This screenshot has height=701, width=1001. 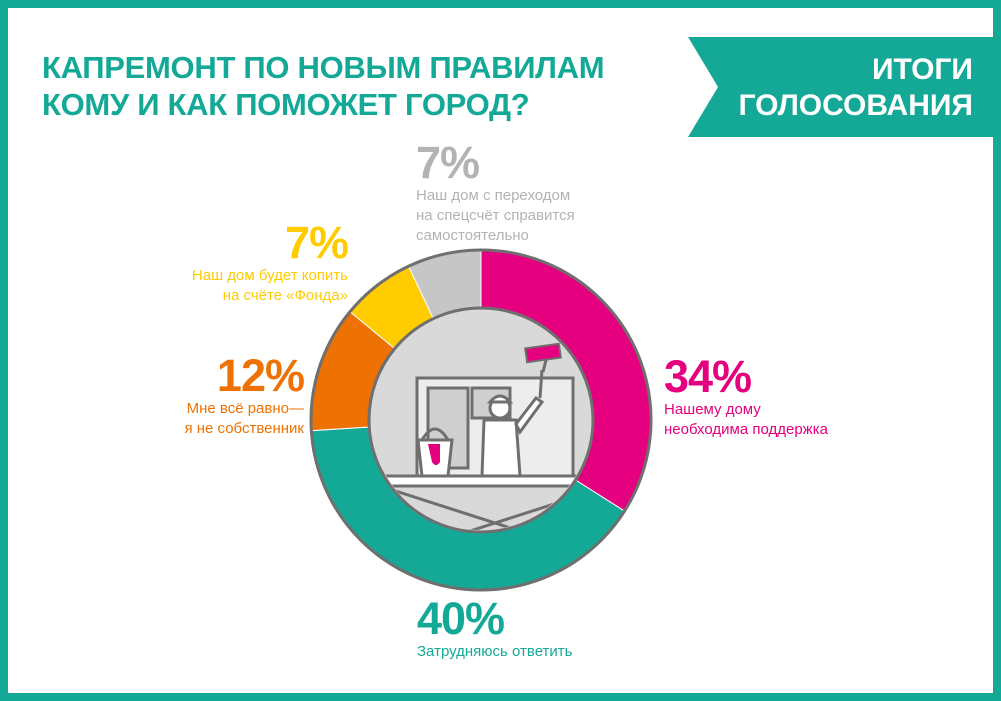 What do you see at coordinates (493, 195) in the screenshot?
I see `desc-7-gray-line1: Наш дом с переходом` at bounding box center [493, 195].